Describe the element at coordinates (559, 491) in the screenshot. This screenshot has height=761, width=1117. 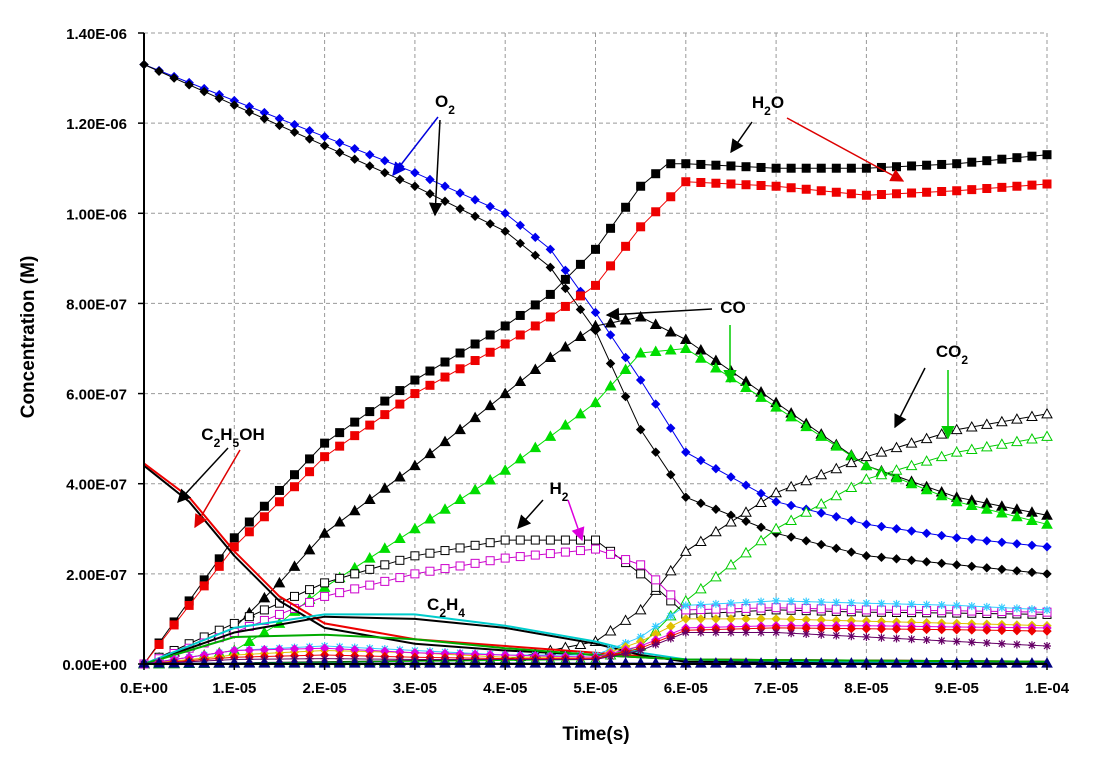
I see `label-h2: H2` at that location.